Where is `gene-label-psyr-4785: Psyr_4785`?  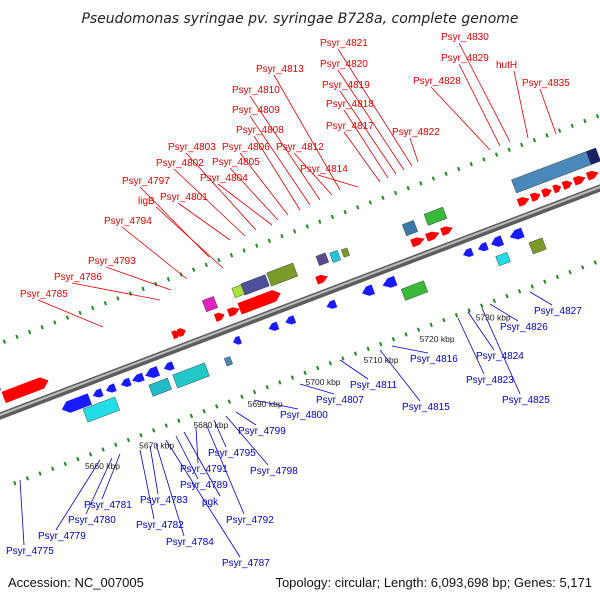 gene-label-psyr-4785: Psyr_4785 is located at coordinates (44, 294).